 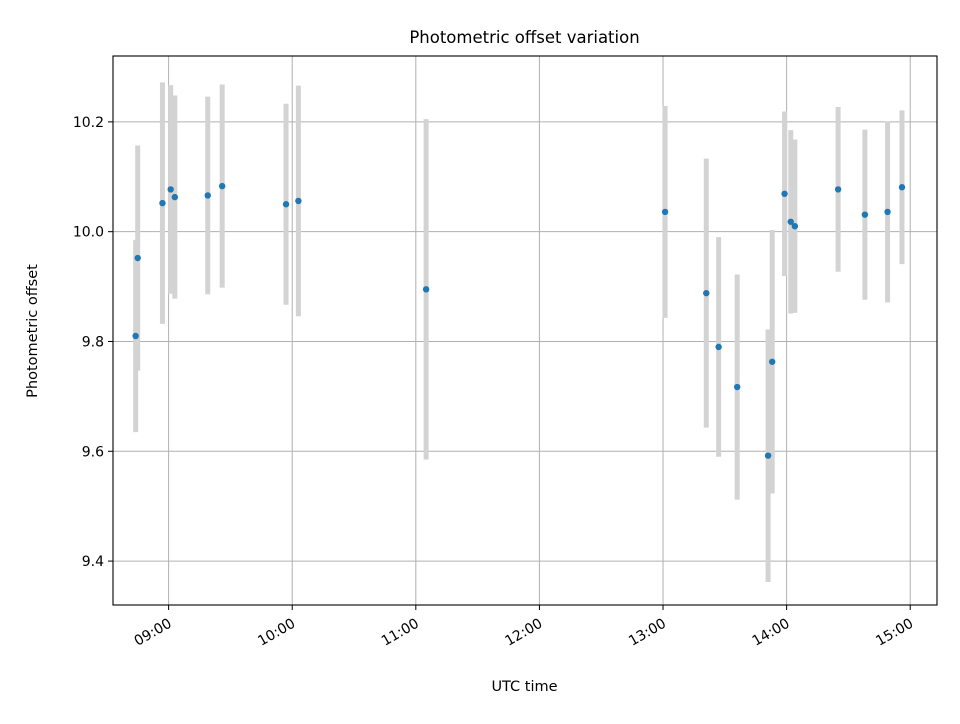 I want to click on chart-title: Photometric offset variation, so click(x=524, y=37).